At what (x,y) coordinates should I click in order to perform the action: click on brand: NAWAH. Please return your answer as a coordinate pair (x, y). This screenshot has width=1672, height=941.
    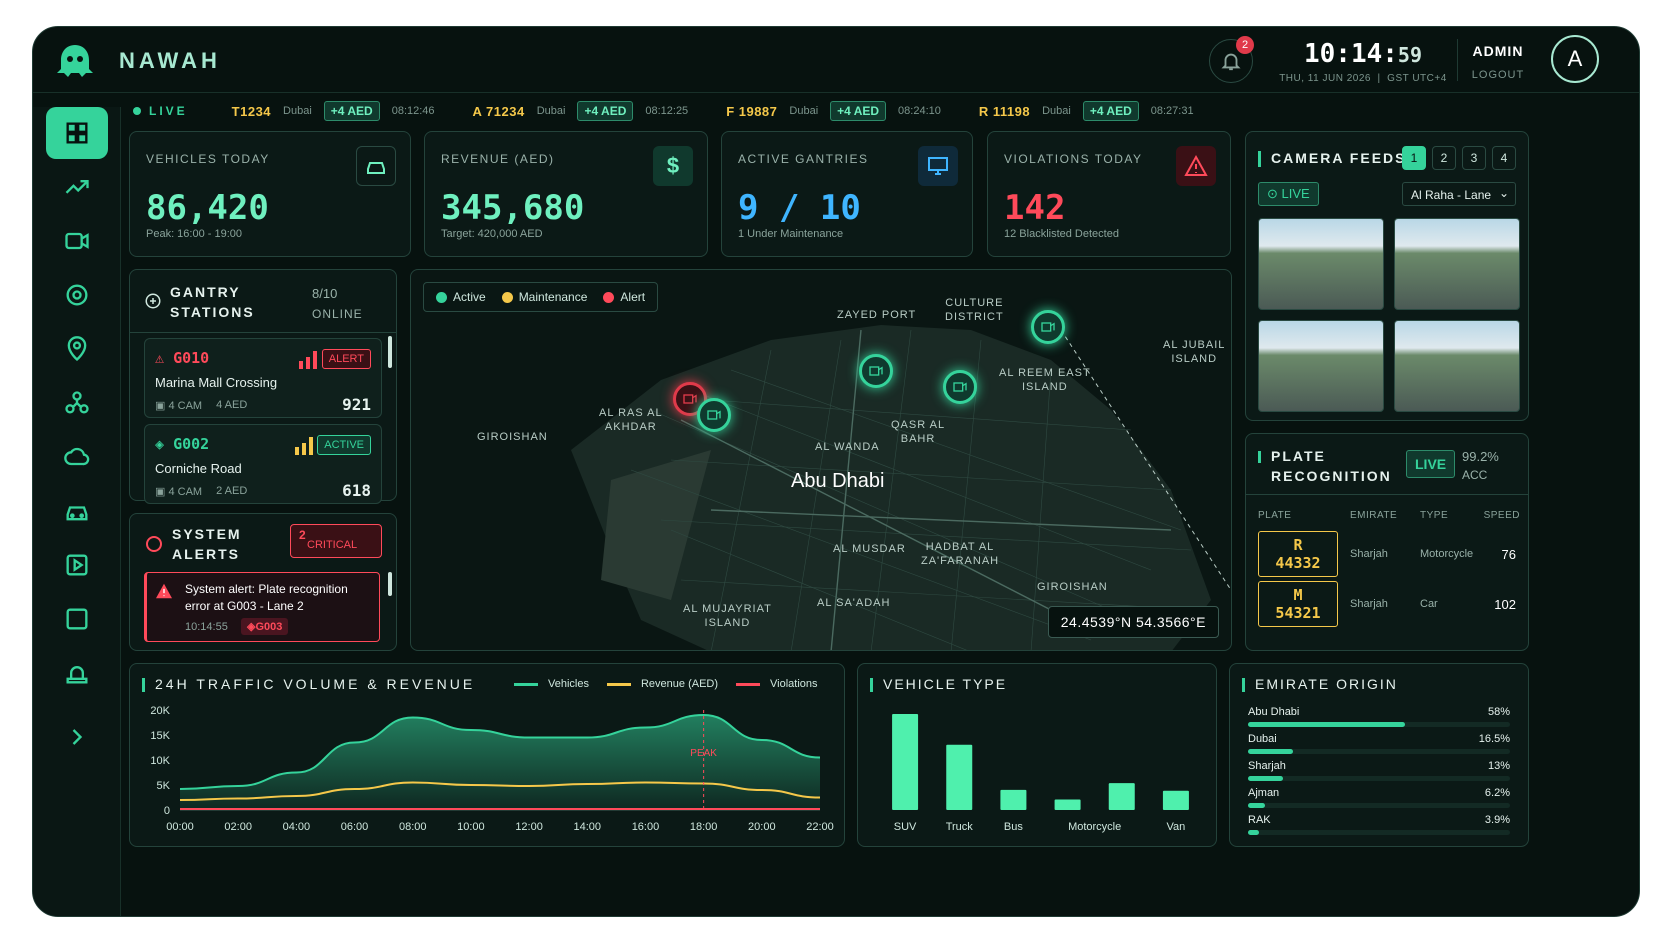
    Looking at the image, I should click on (138, 61).